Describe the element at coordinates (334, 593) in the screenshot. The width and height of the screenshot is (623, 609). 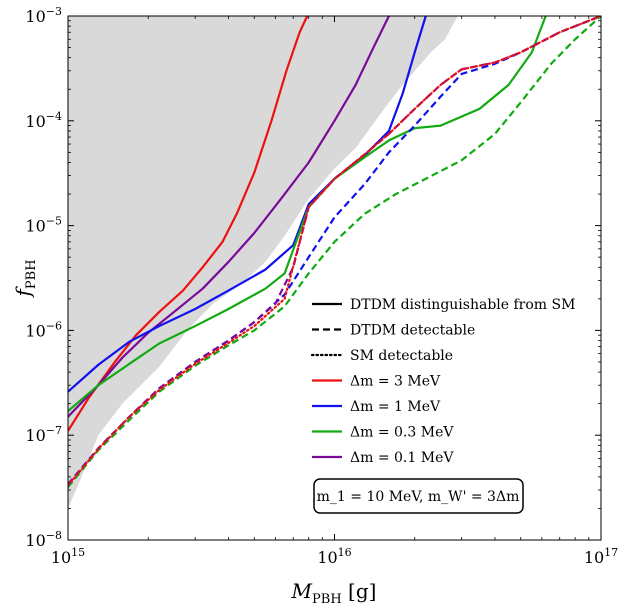
I see `x-axis-label: MPBH [g]` at that location.